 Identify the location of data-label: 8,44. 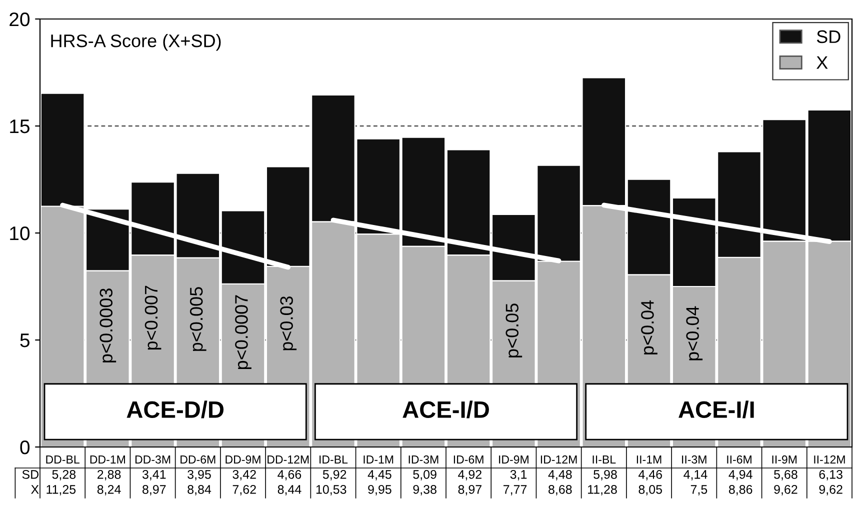
(290, 490).